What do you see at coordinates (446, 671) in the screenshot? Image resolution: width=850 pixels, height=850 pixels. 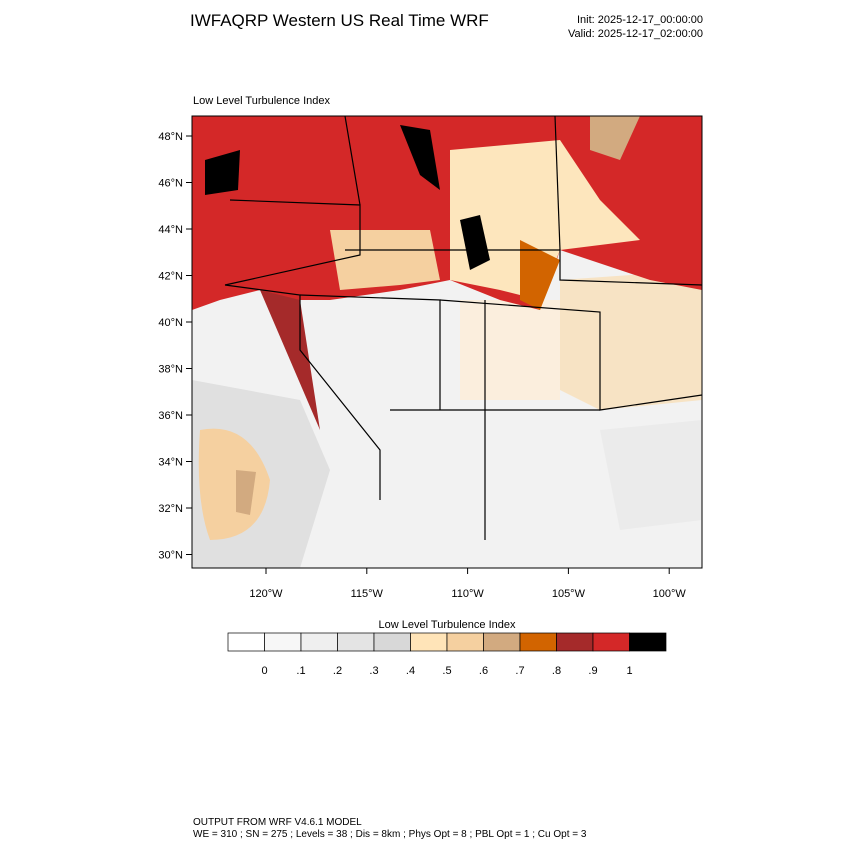 I see `colorbar-label: .5` at bounding box center [446, 671].